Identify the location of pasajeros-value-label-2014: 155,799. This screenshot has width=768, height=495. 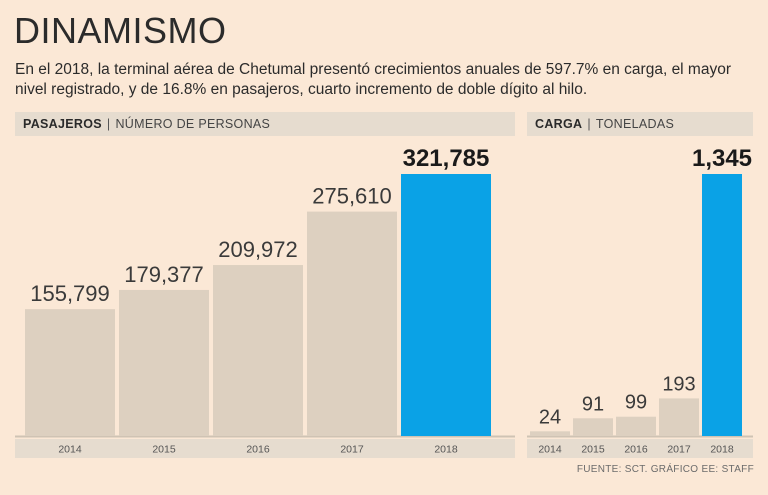
(70, 293).